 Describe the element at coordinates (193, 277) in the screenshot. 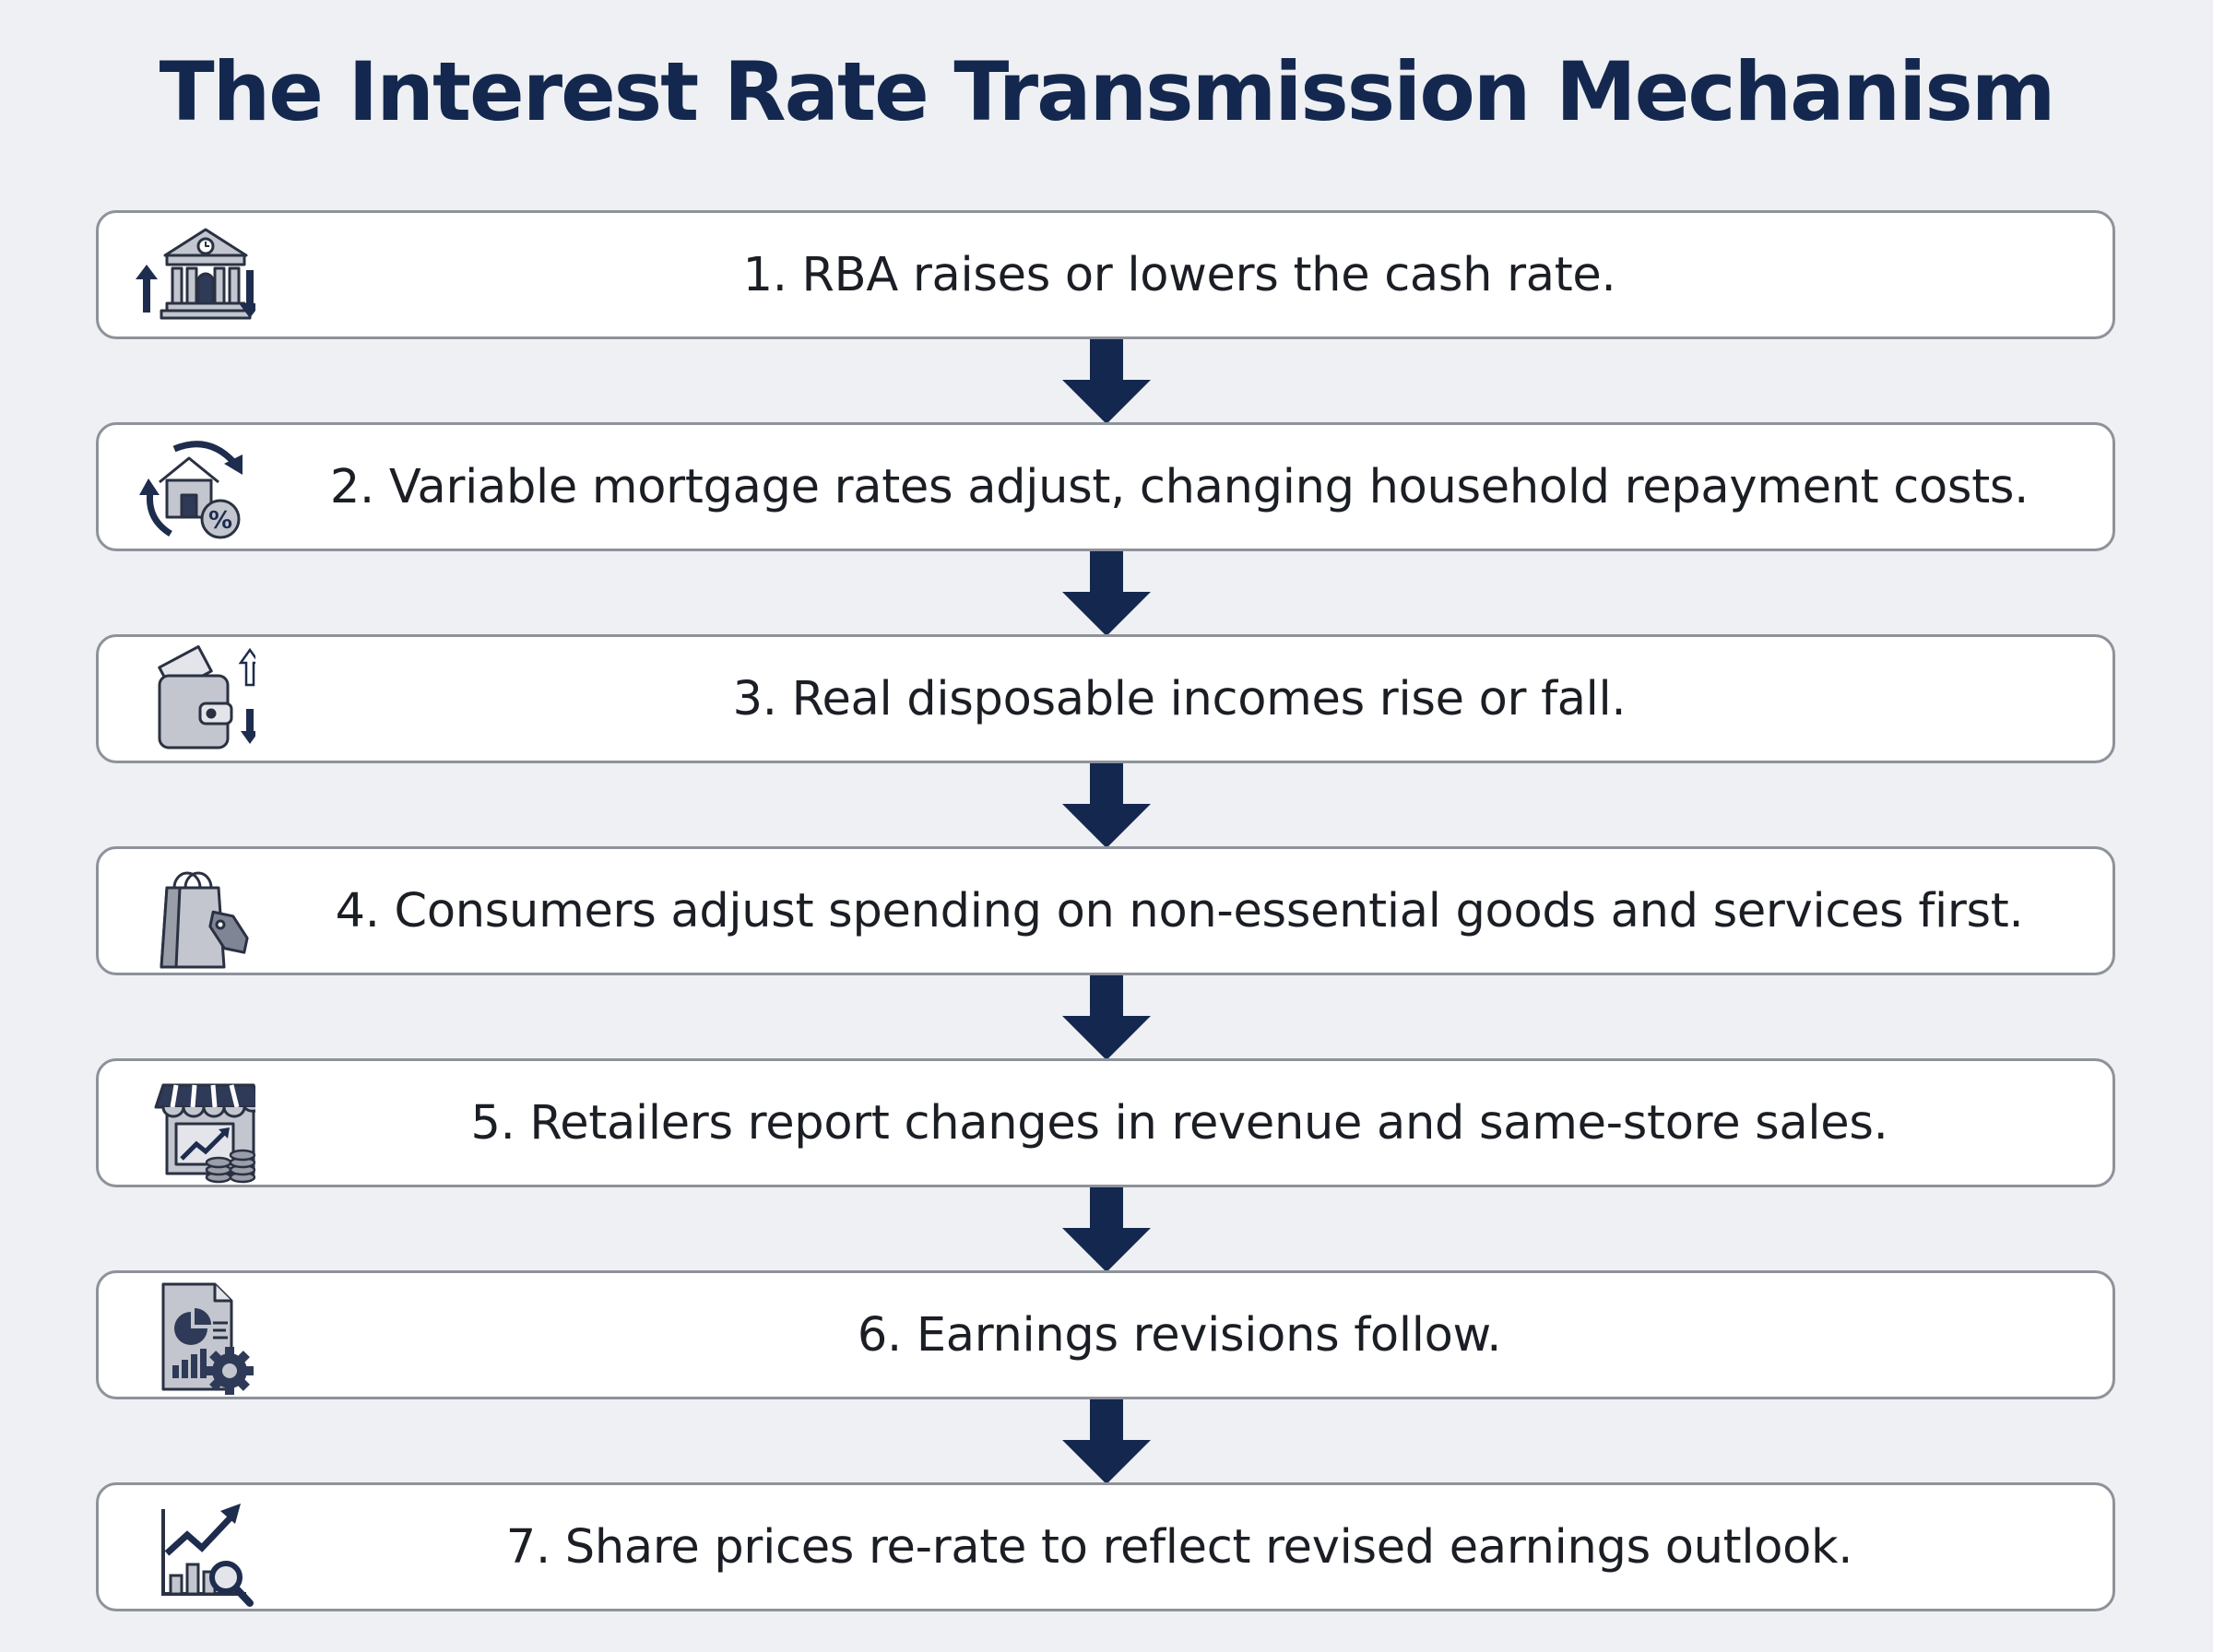

I see `central-bank-rate-icon` at that location.